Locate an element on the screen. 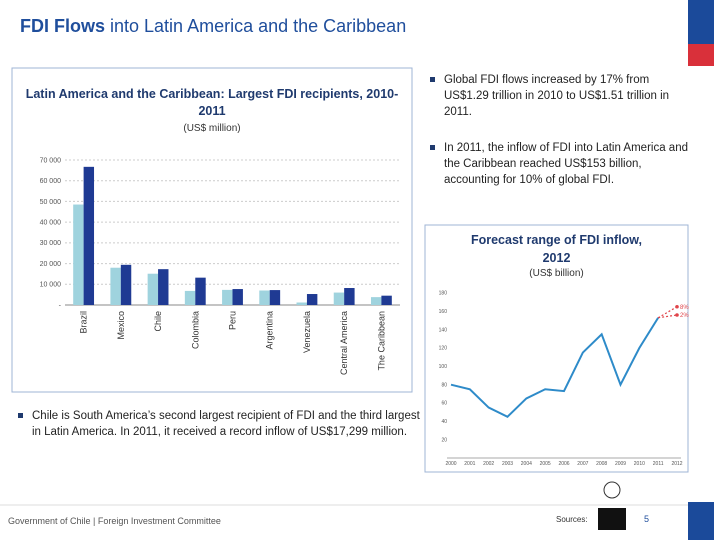  x-tick-label: Peru is located at coordinates (233, 320).